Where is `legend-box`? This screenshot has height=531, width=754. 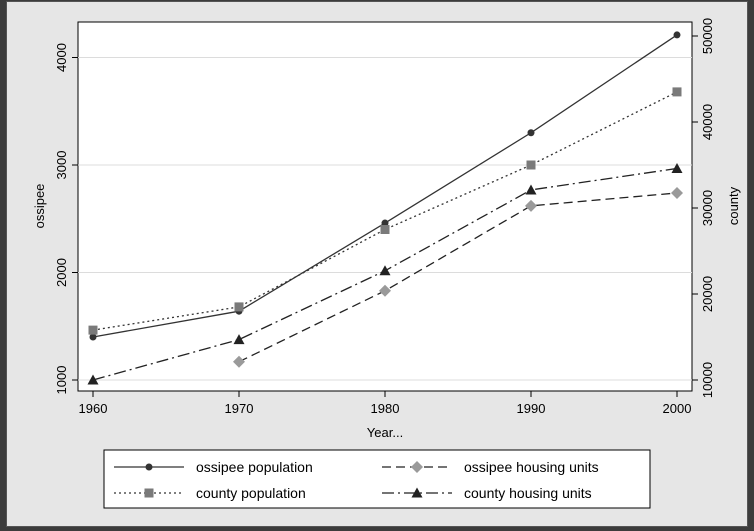
legend-box is located at coordinates (377, 479).